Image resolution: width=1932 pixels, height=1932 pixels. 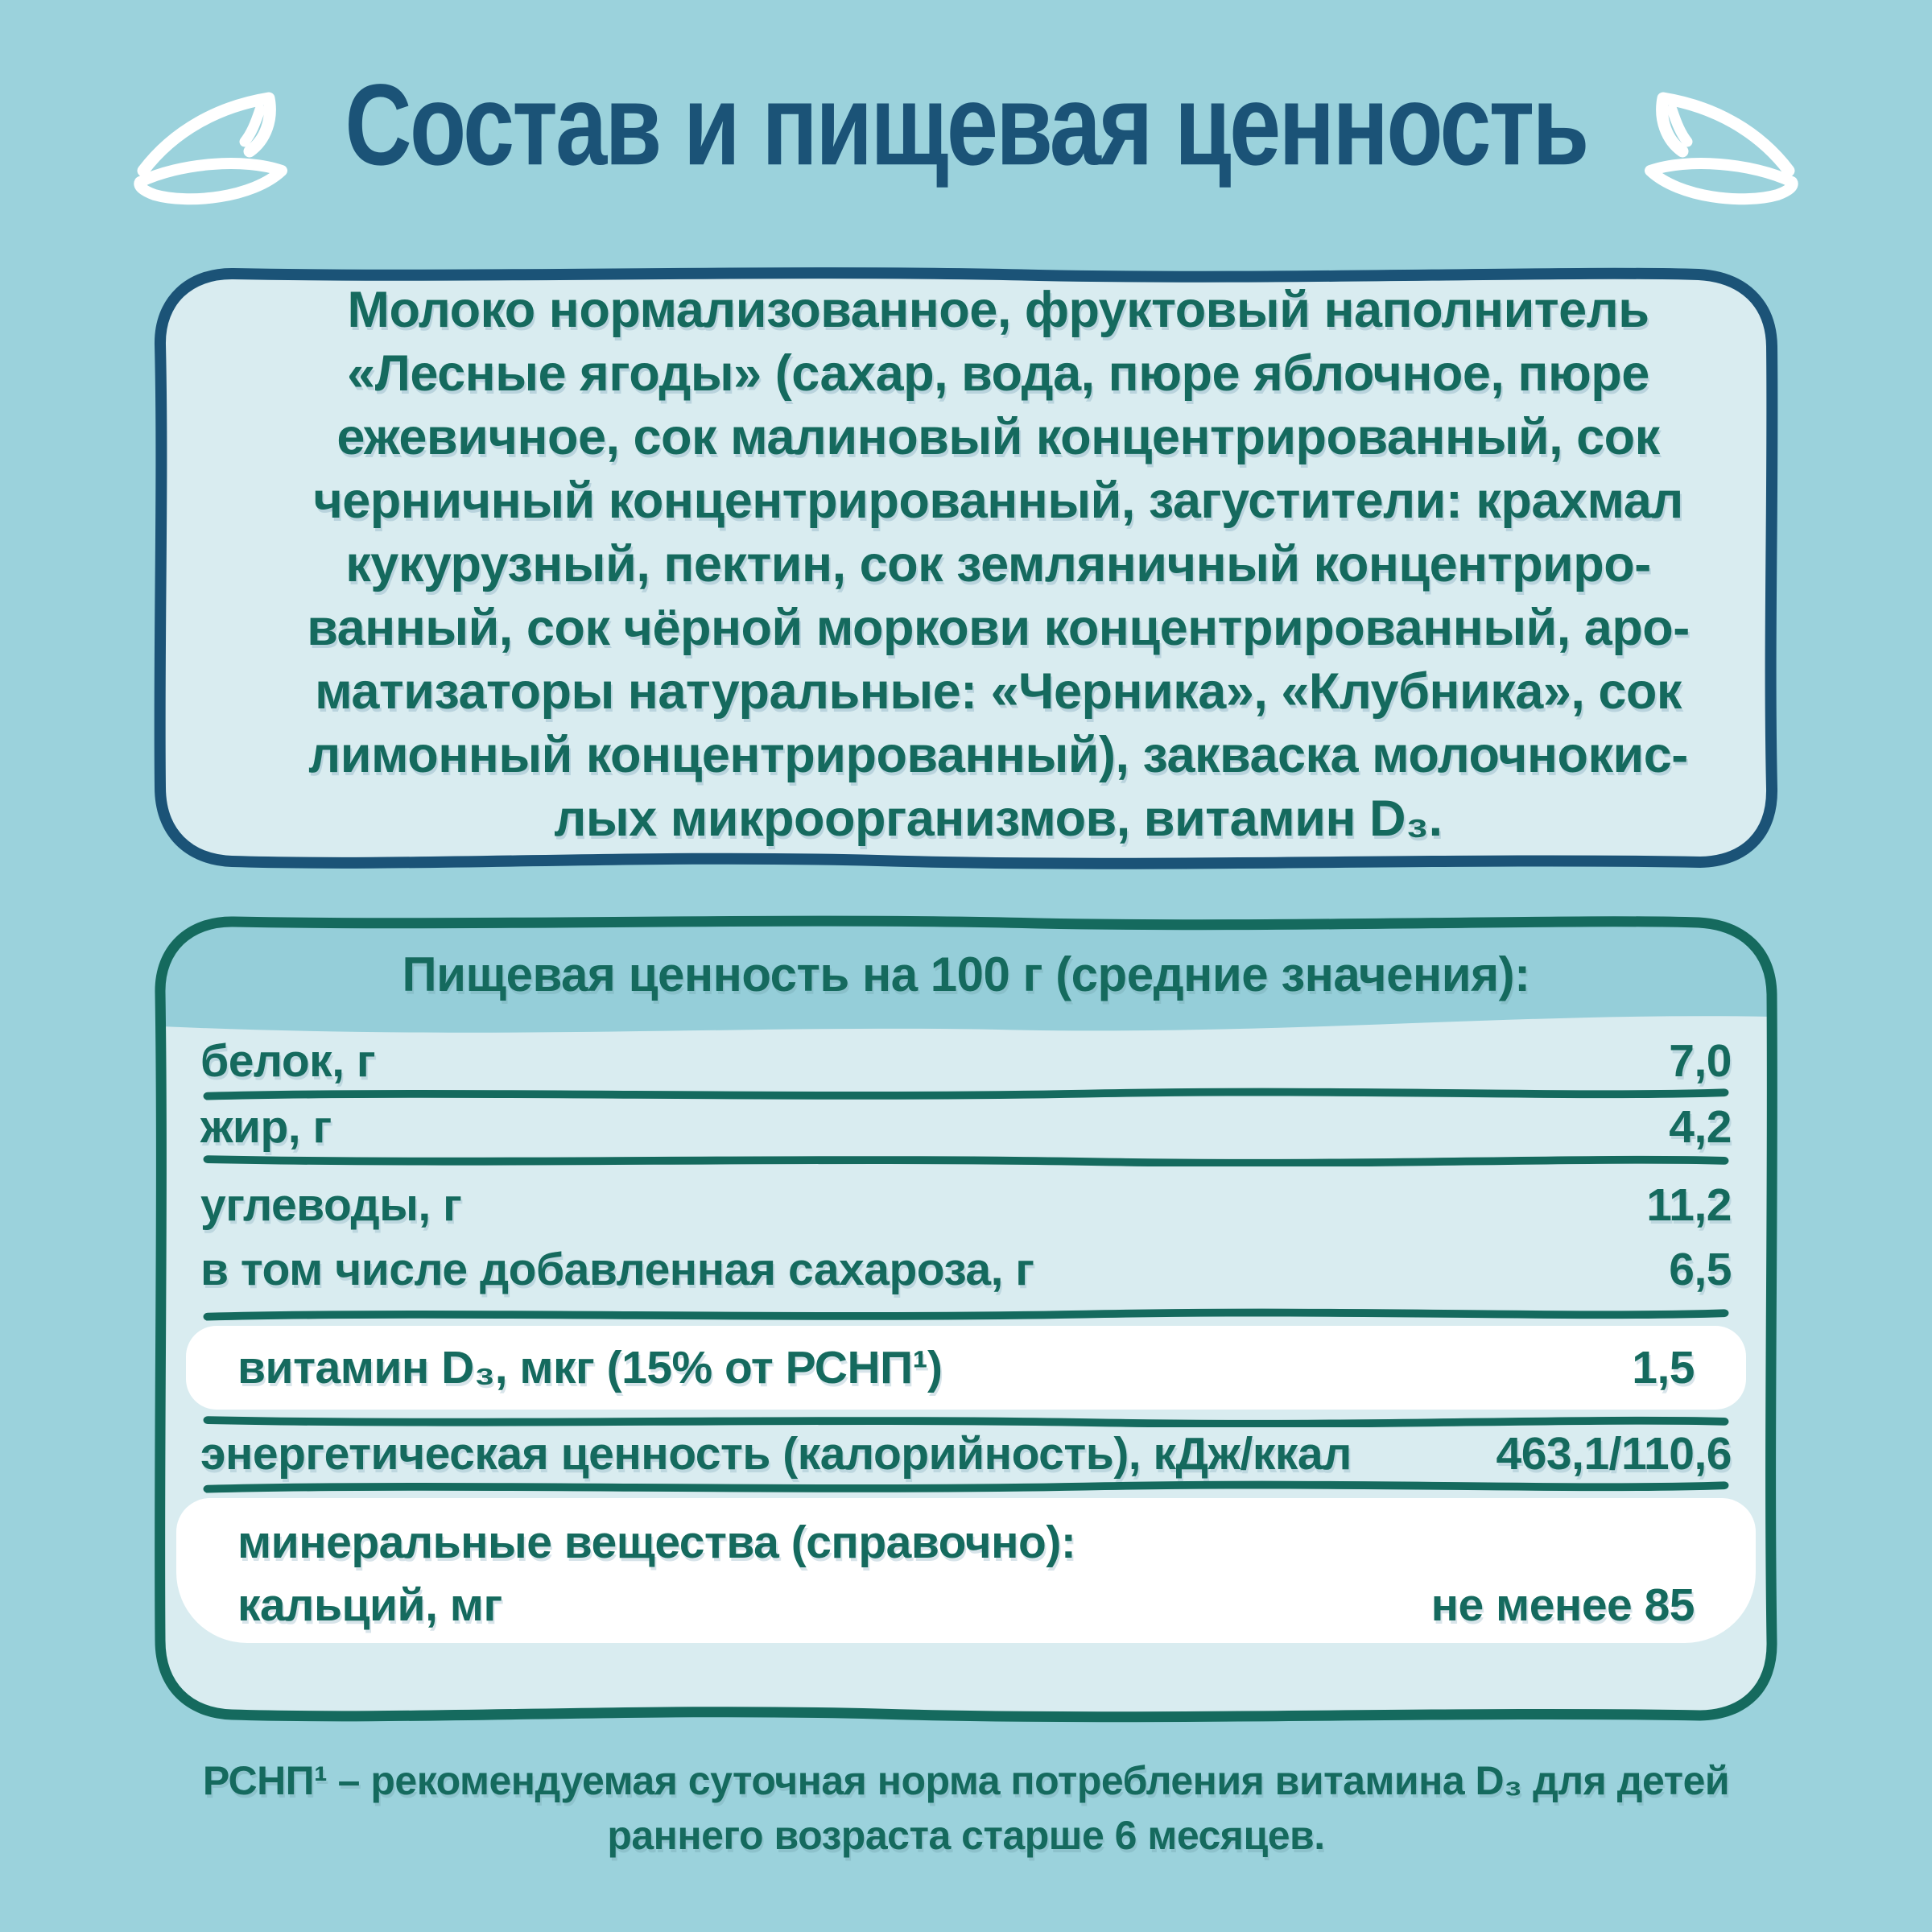 I want to click on table-row-minerals-header: минеральные вещества (справочно):, so click(x=966, y=1542).